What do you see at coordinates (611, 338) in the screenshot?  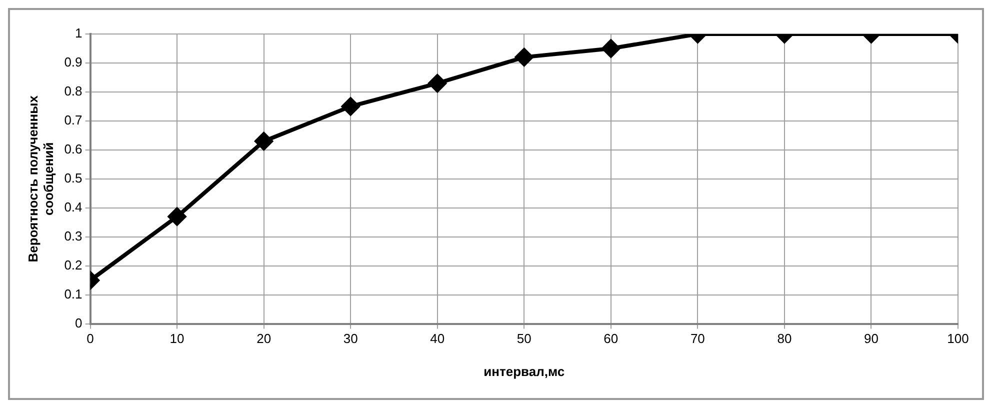 I see `x-tick-label: 60` at bounding box center [611, 338].